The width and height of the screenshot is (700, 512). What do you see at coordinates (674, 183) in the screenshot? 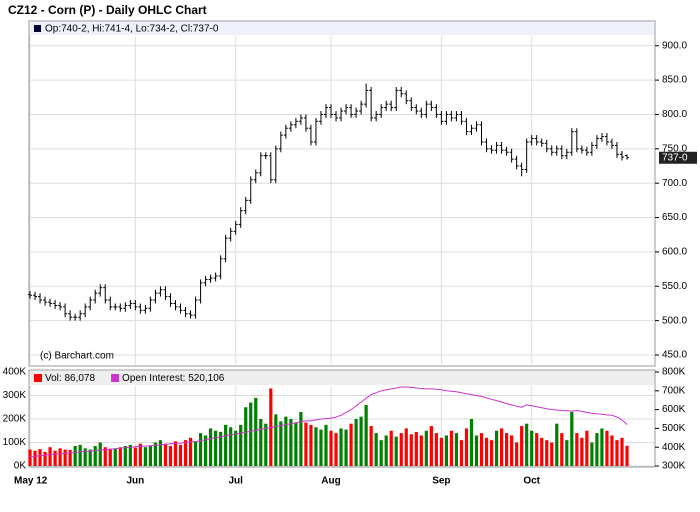
I see `y-tick-label: 700.0` at bounding box center [674, 183].